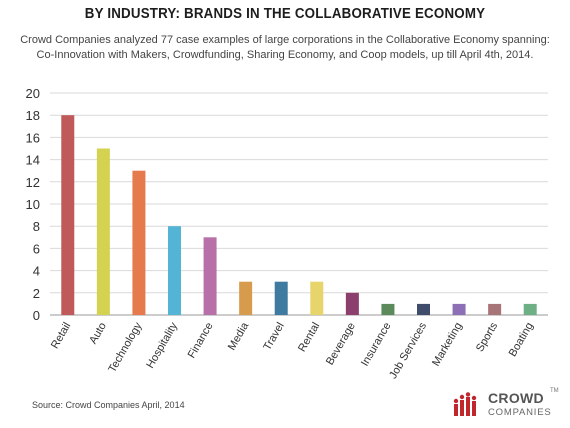 This screenshot has height=428, width=570. Describe the element at coordinates (36, 248) in the screenshot. I see `y-tick-label: 6` at that location.